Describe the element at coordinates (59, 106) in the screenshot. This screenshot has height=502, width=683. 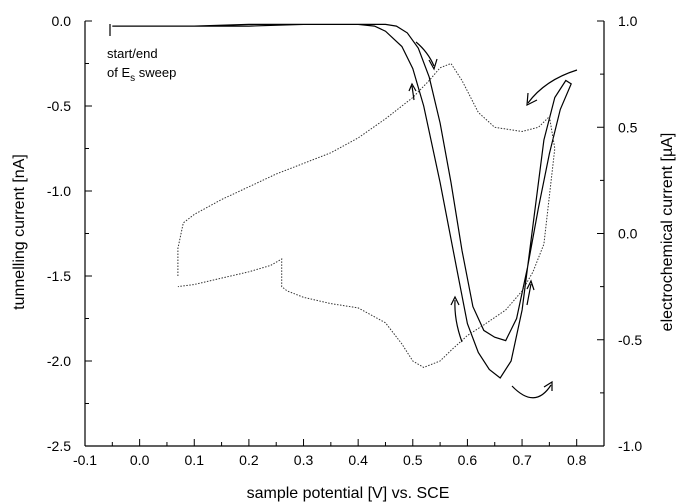
I see `y-left-tick-label: -0.5` at that location.